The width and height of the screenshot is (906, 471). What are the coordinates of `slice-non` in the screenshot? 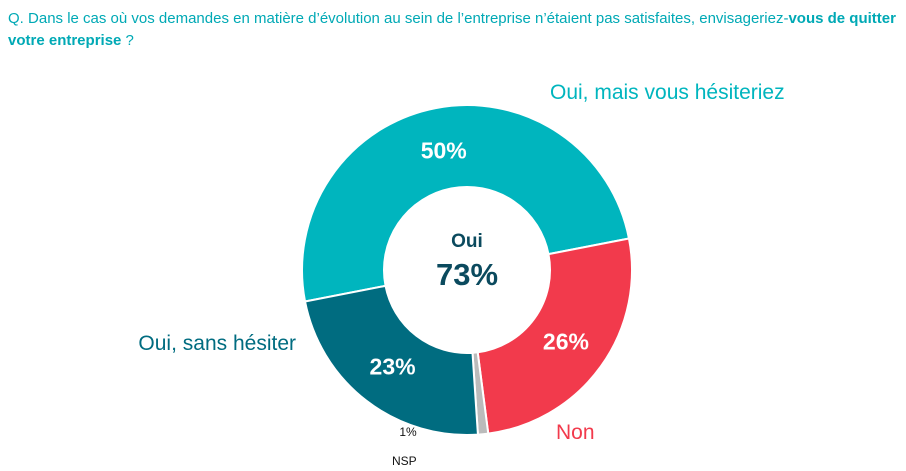 It's located at (554, 336).